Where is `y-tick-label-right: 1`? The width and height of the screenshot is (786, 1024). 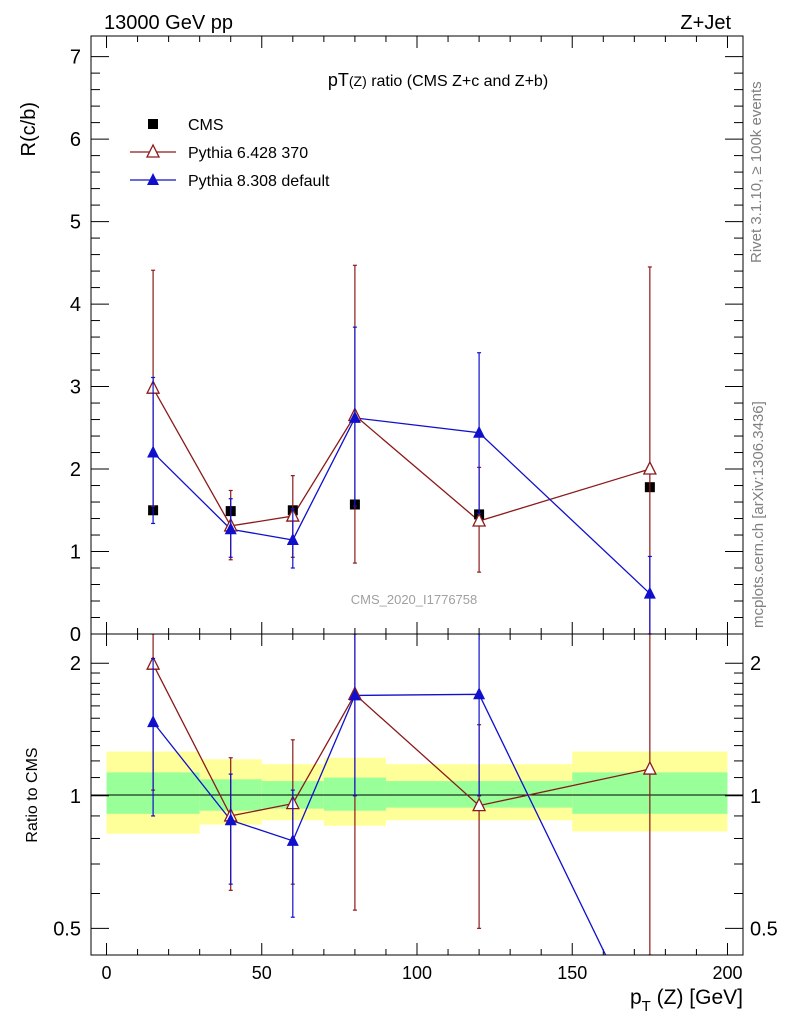 y-tick-label-right: 1 is located at coordinates (755, 797).